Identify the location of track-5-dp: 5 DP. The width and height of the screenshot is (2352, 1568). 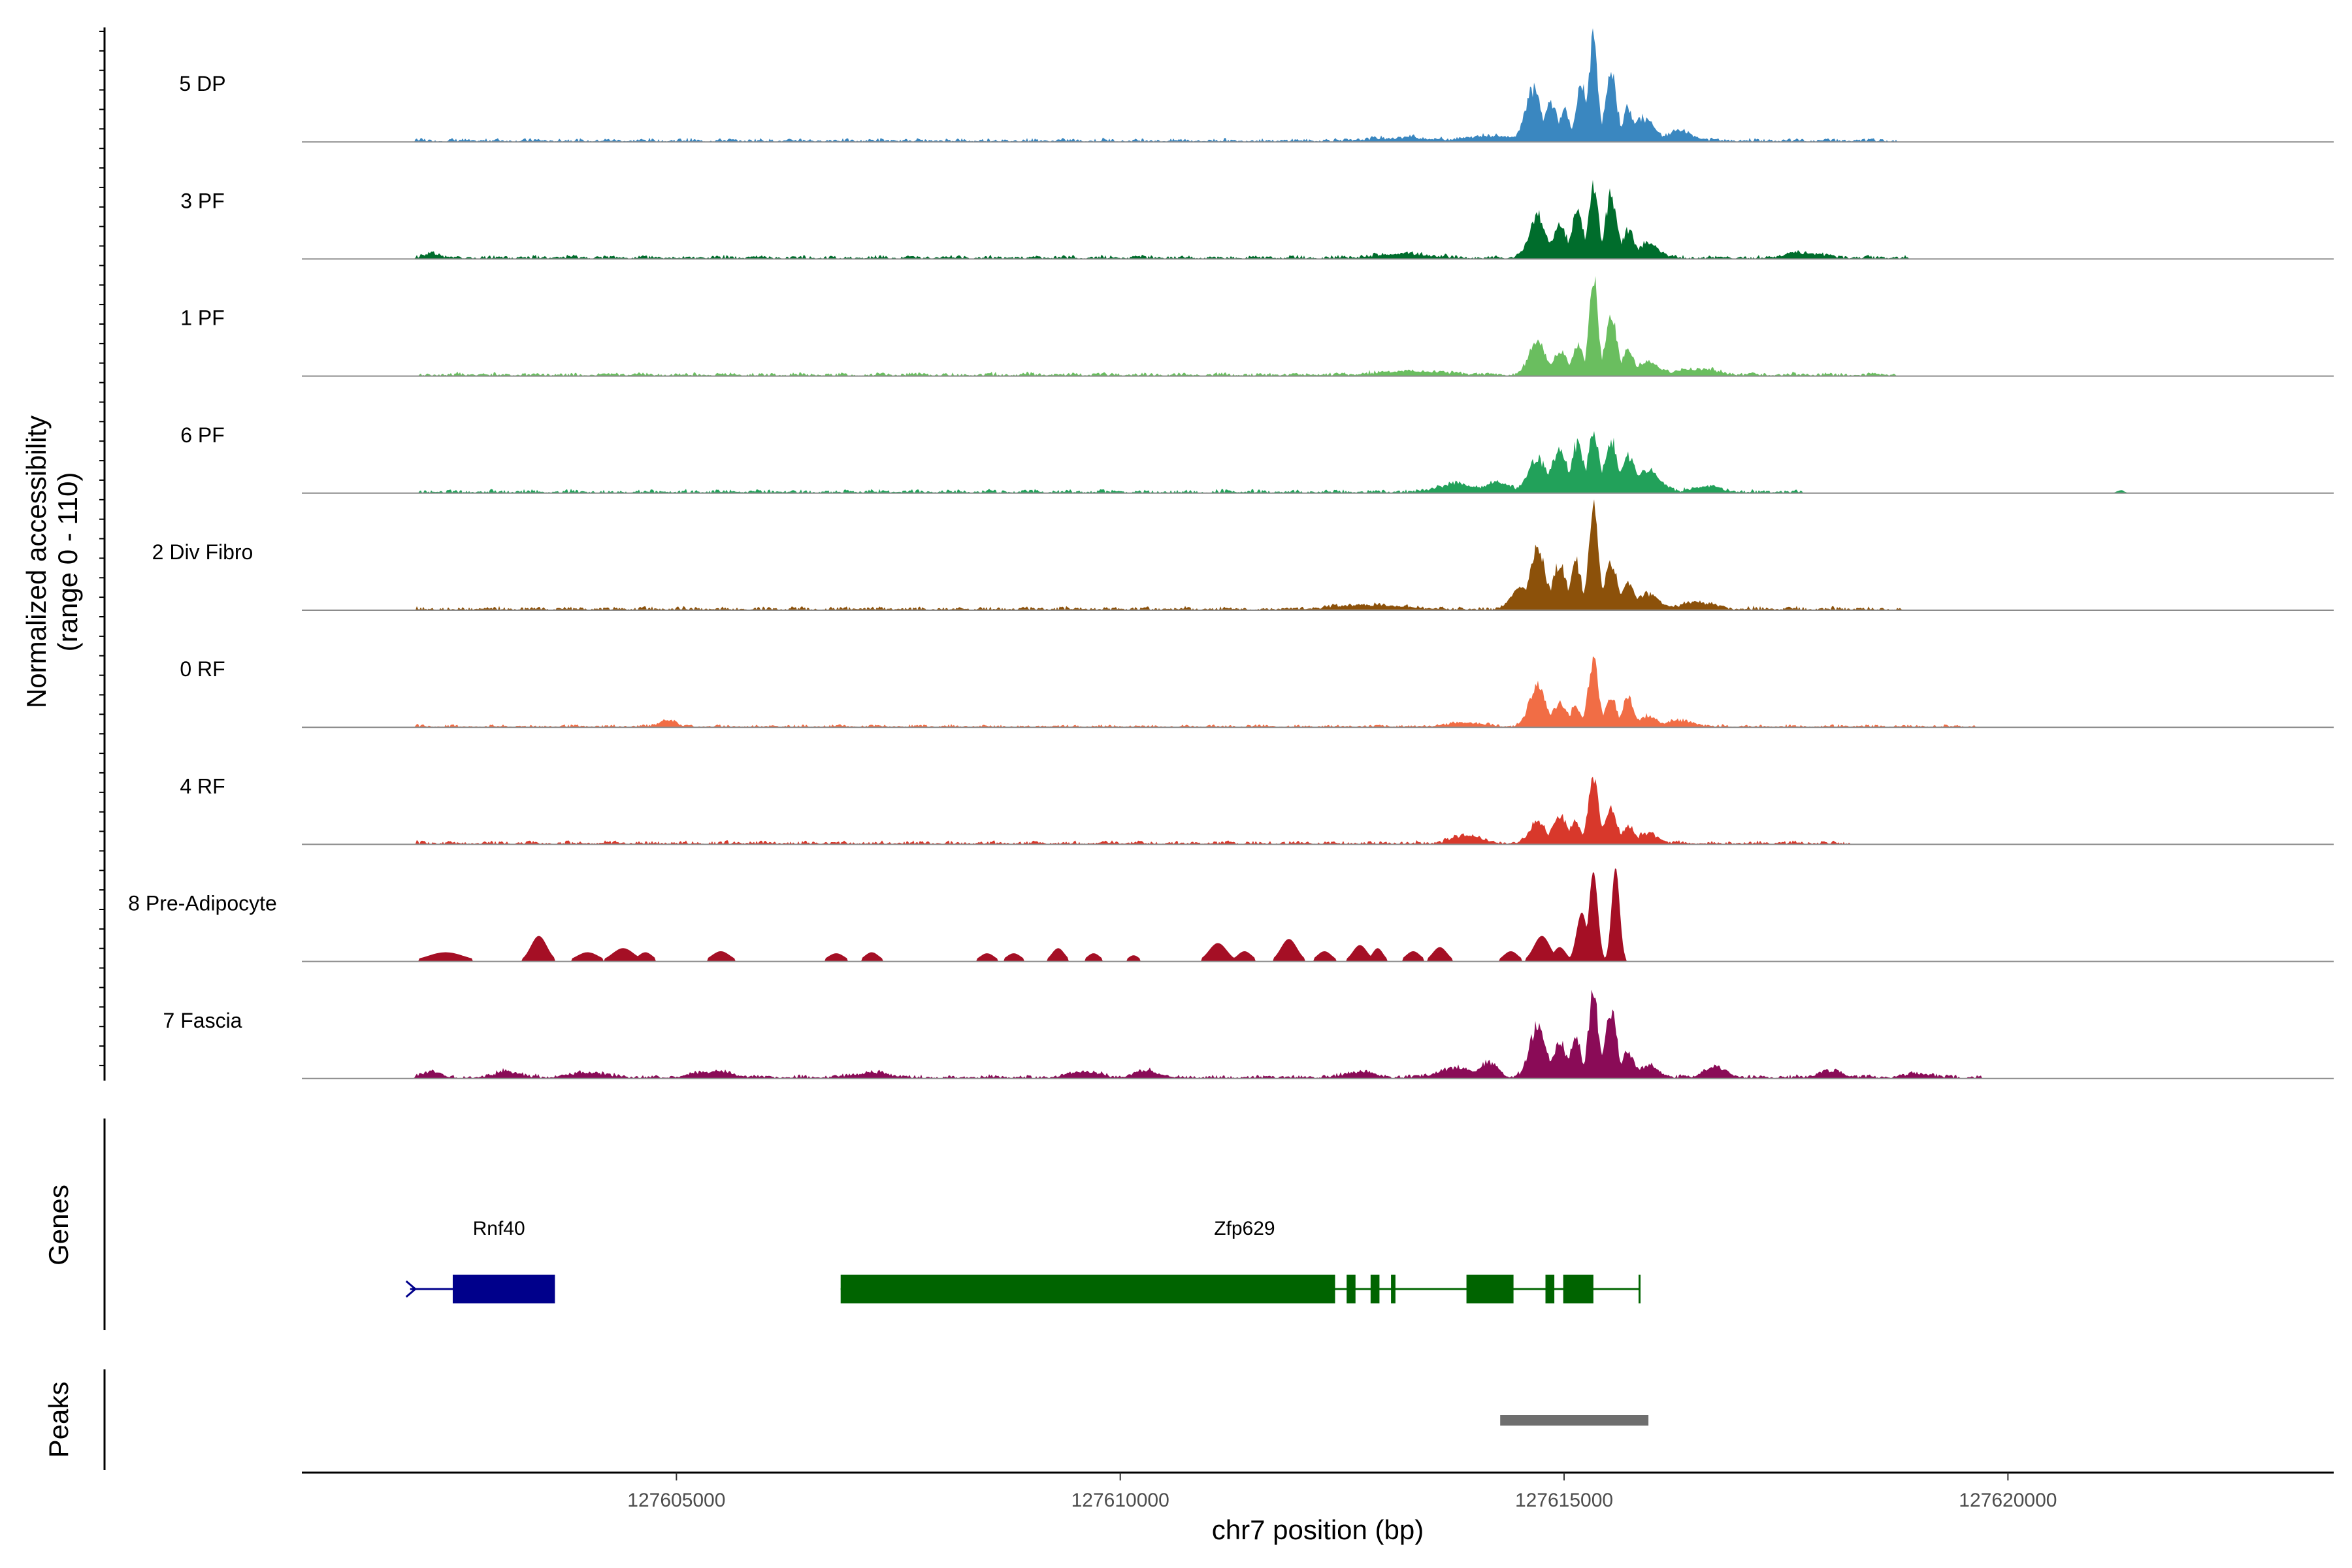
(1256, 85).